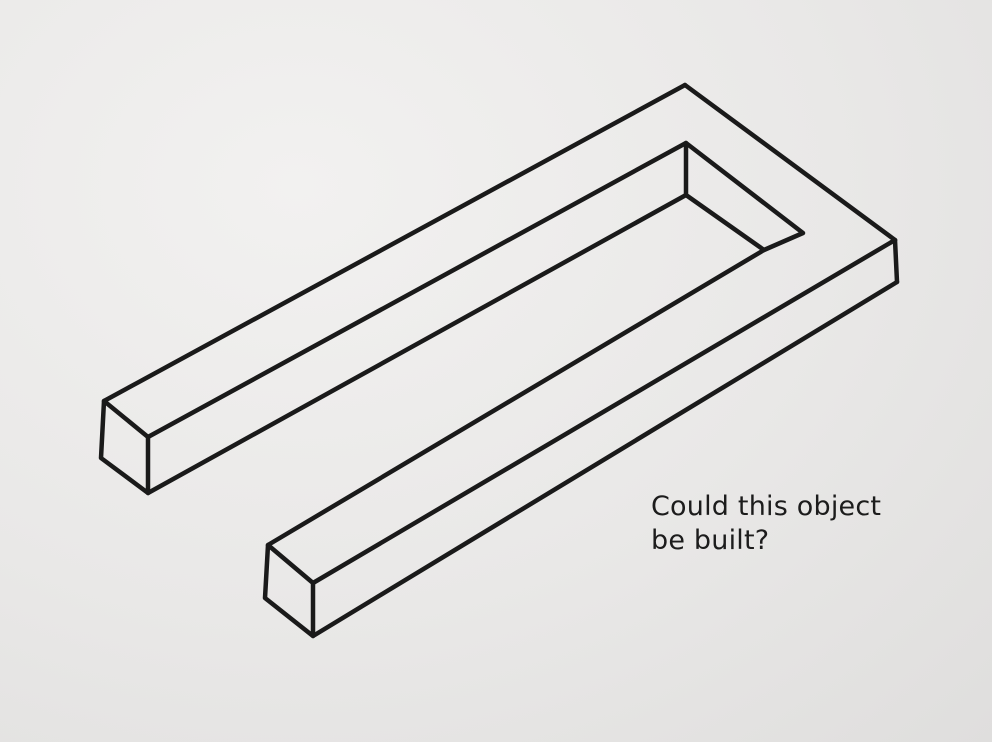 This screenshot has height=742, width=992. I want to click on upper-arm-end-cap, so click(124, 447).